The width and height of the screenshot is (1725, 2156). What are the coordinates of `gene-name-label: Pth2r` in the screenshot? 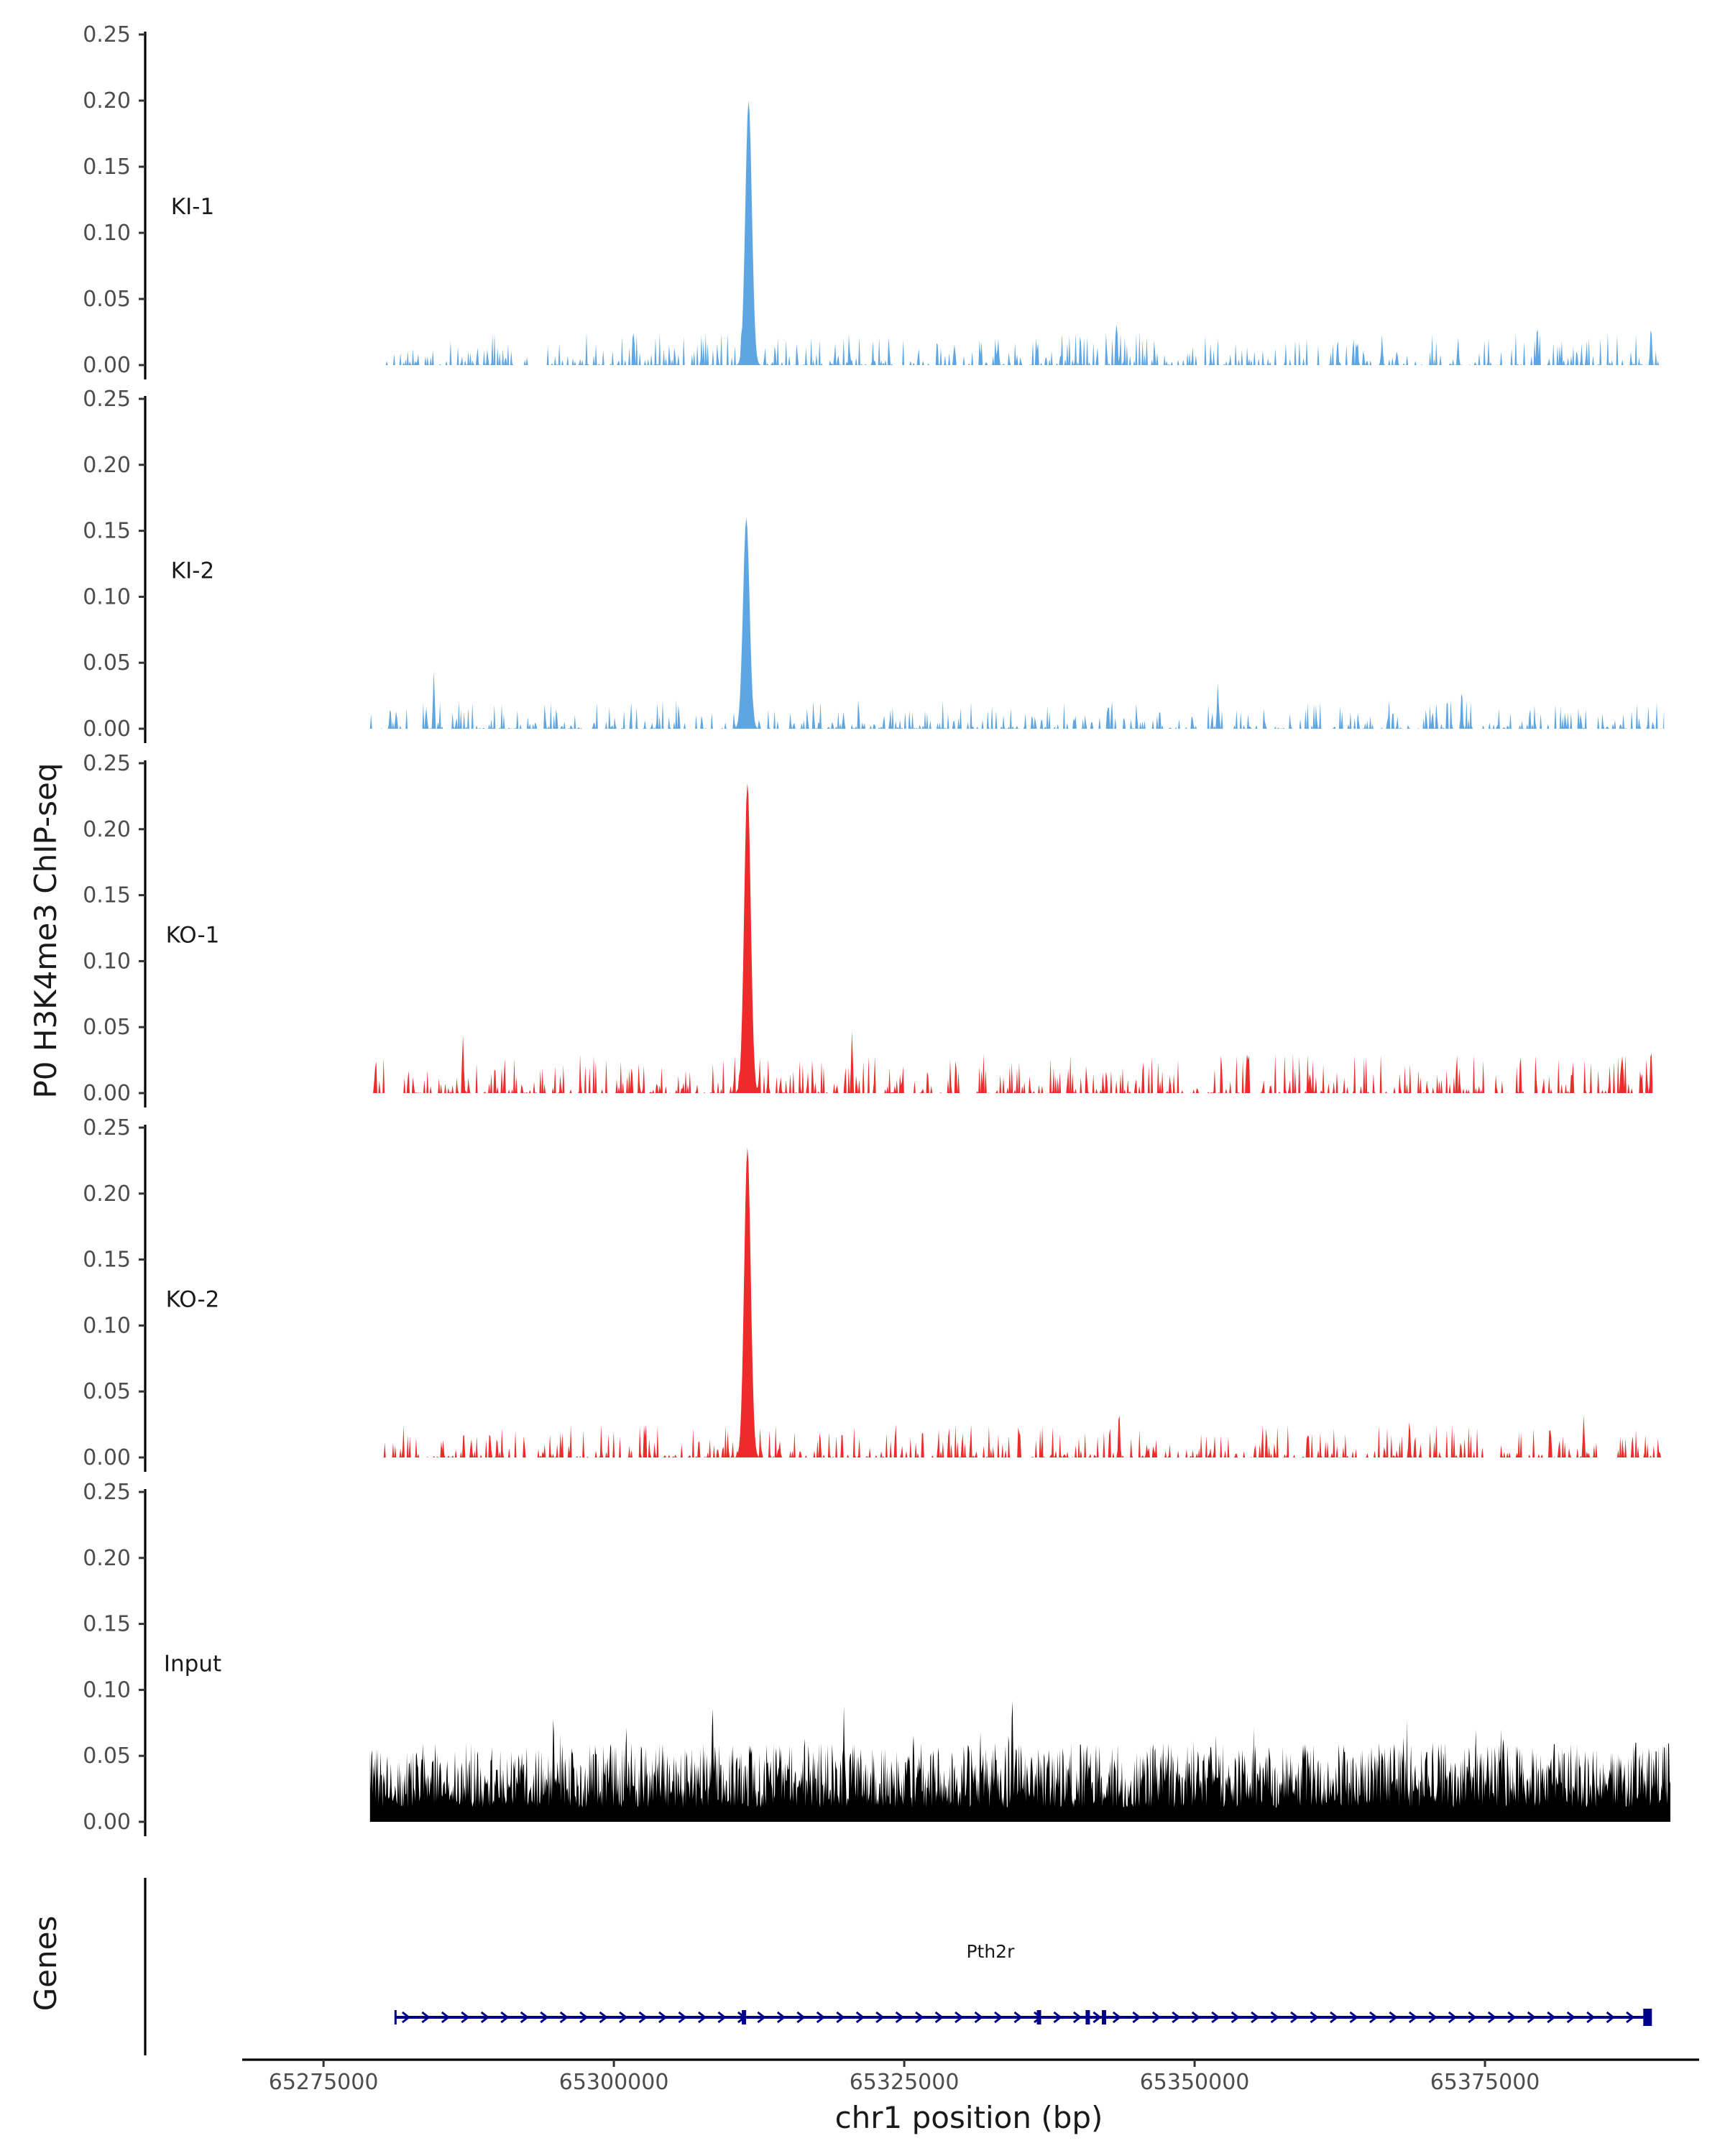 It's located at (990, 1951).